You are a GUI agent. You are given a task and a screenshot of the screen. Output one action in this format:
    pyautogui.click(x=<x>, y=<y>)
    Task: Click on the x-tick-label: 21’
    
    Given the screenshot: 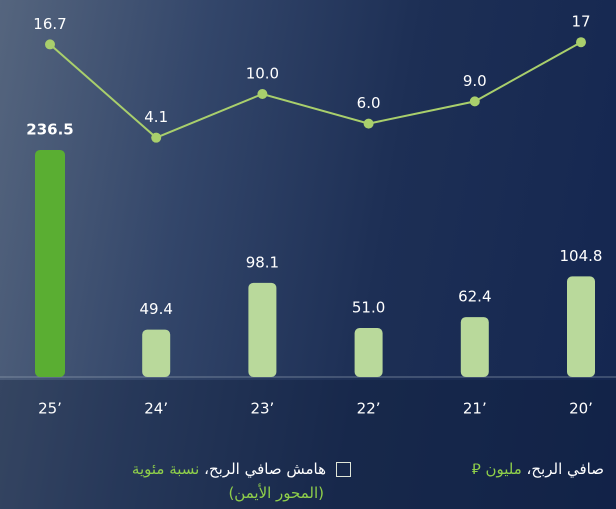 What is the action you would take?
    pyautogui.click(x=475, y=409)
    